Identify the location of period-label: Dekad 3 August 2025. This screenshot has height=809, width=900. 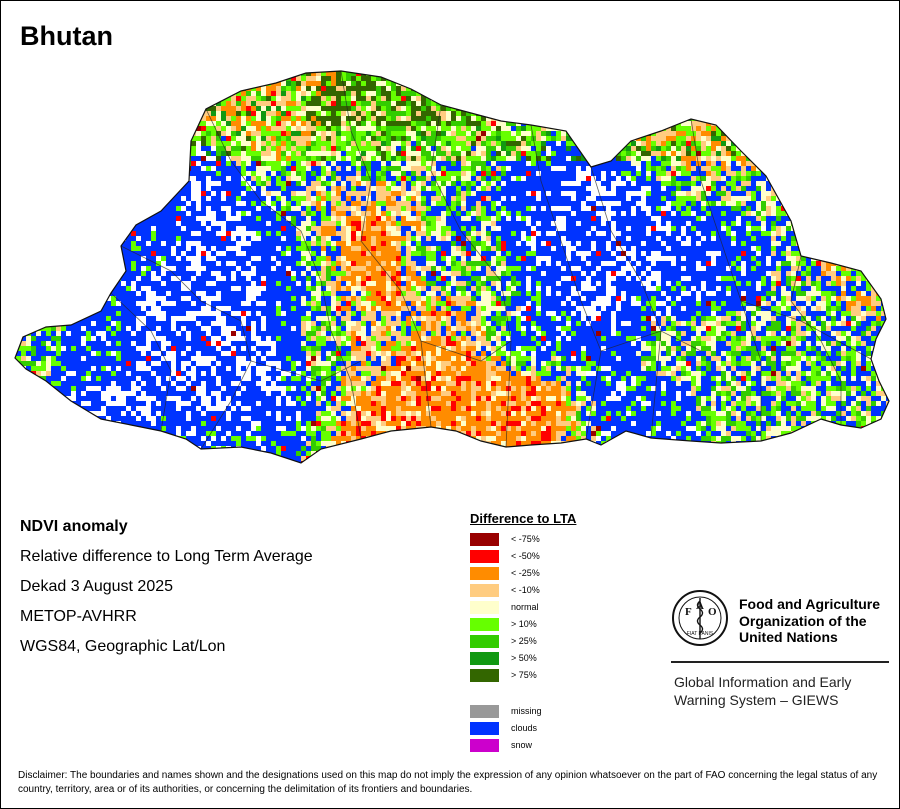
(97, 586).